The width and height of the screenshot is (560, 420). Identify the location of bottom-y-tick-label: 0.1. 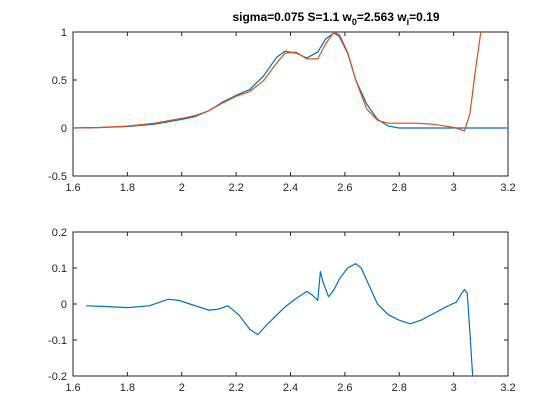
(59, 269).